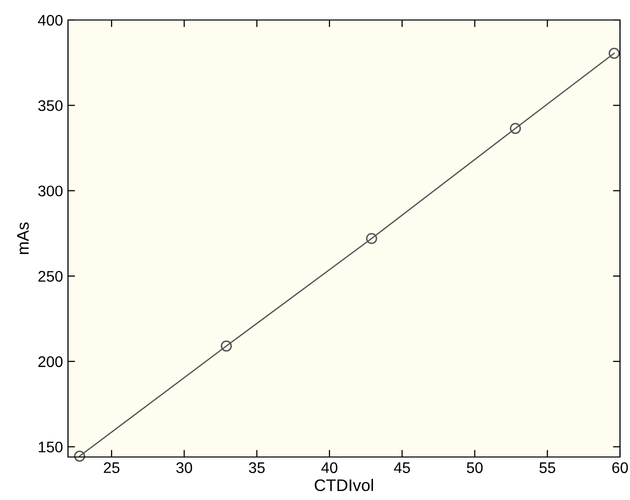 This screenshot has height=500, width=630. I want to click on y-axis-title: mAs, so click(23, 238).